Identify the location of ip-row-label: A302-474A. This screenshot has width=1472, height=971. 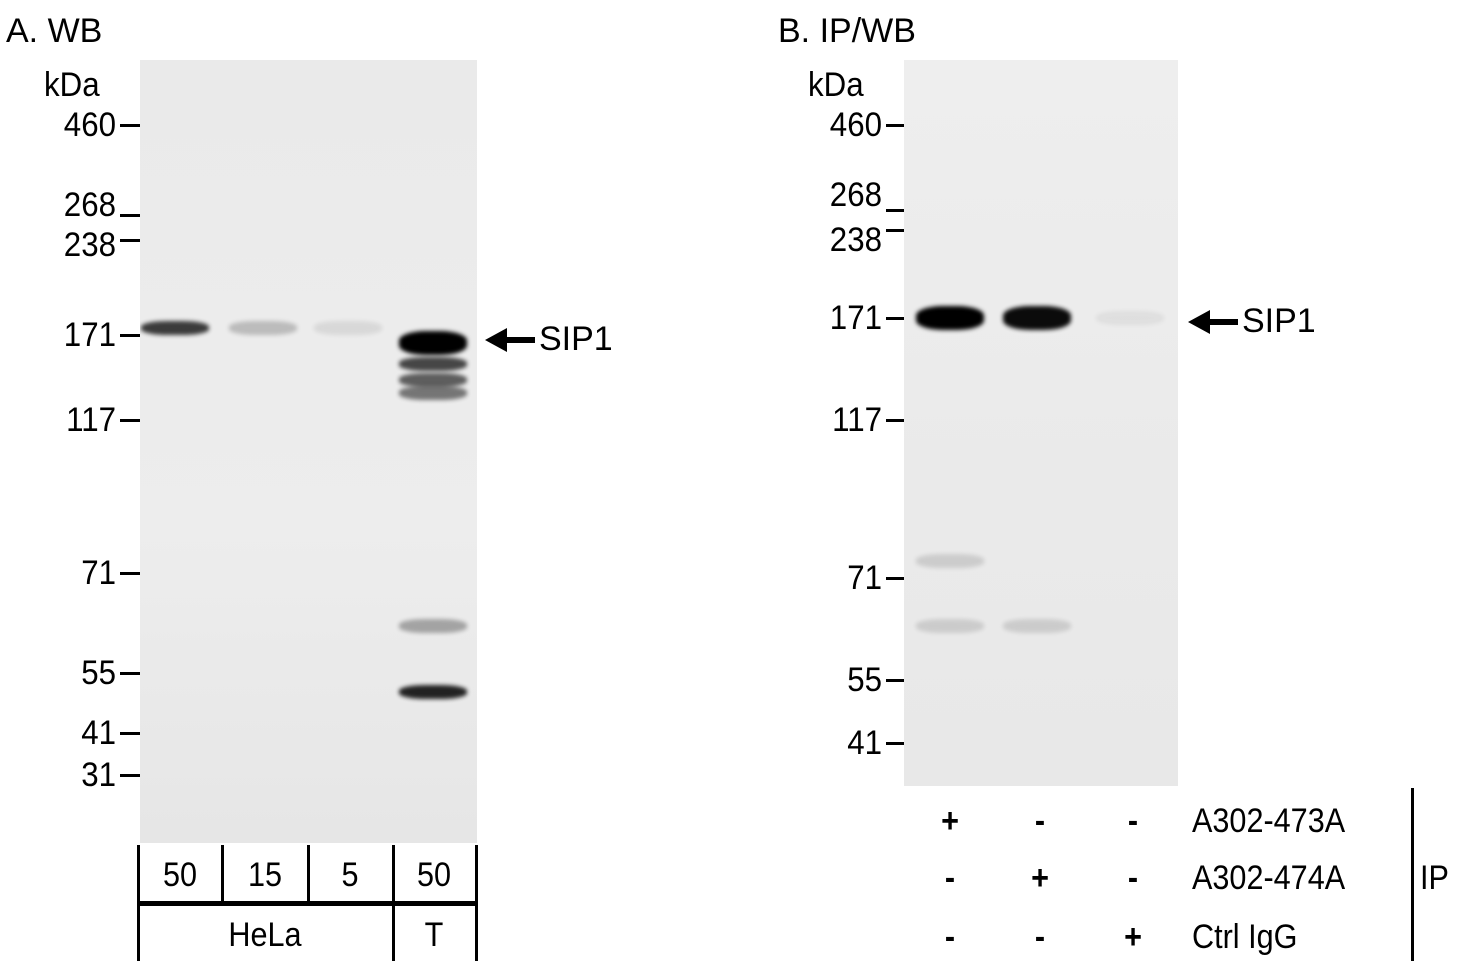
(1269, 878).